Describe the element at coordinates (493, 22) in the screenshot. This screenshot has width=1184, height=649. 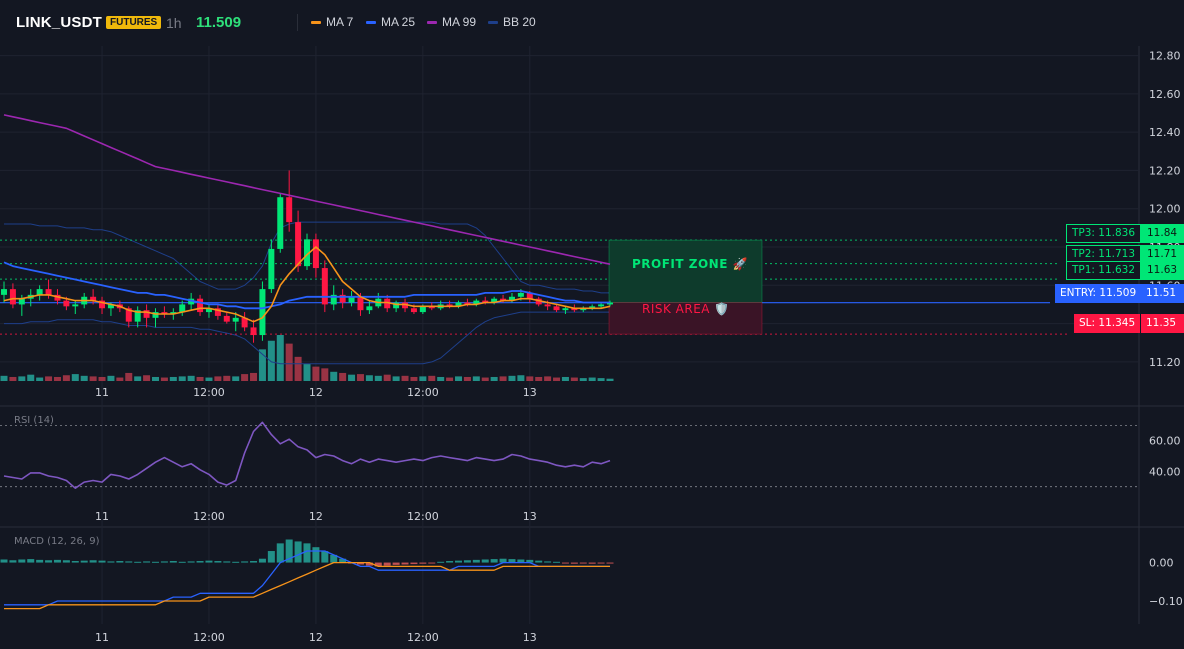
I see `bb20-swatch-icon` at that location.